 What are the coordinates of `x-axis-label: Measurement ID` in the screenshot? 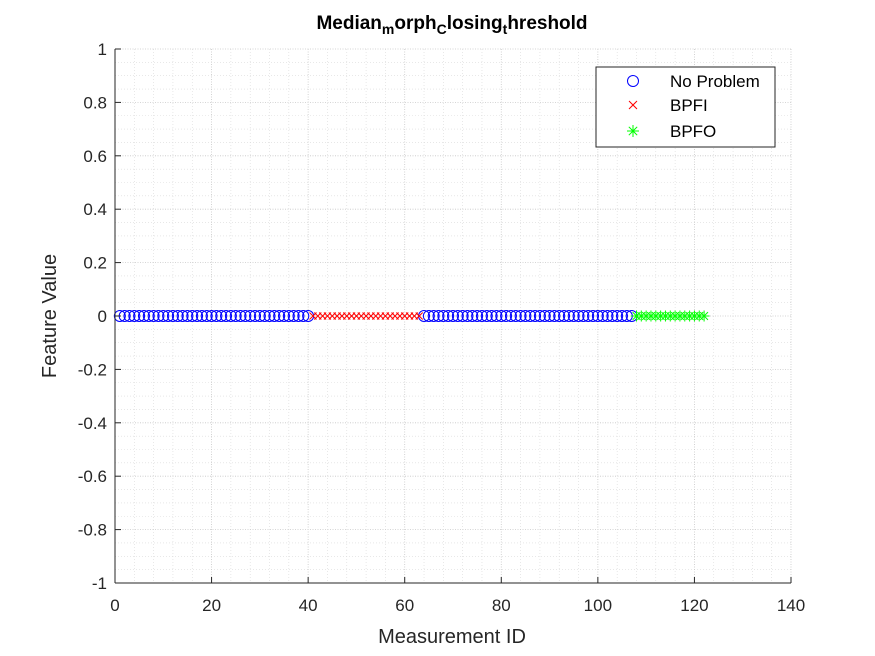 It's located at (452, 637).